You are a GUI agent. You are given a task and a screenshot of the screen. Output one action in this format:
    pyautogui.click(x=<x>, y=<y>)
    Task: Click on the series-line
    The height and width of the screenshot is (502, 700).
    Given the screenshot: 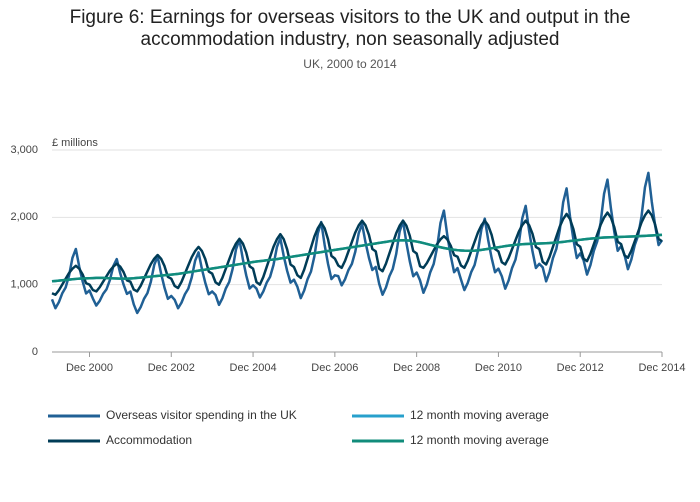 What is the action you would take?
    pyautogui.click(x=357, y=258)
    